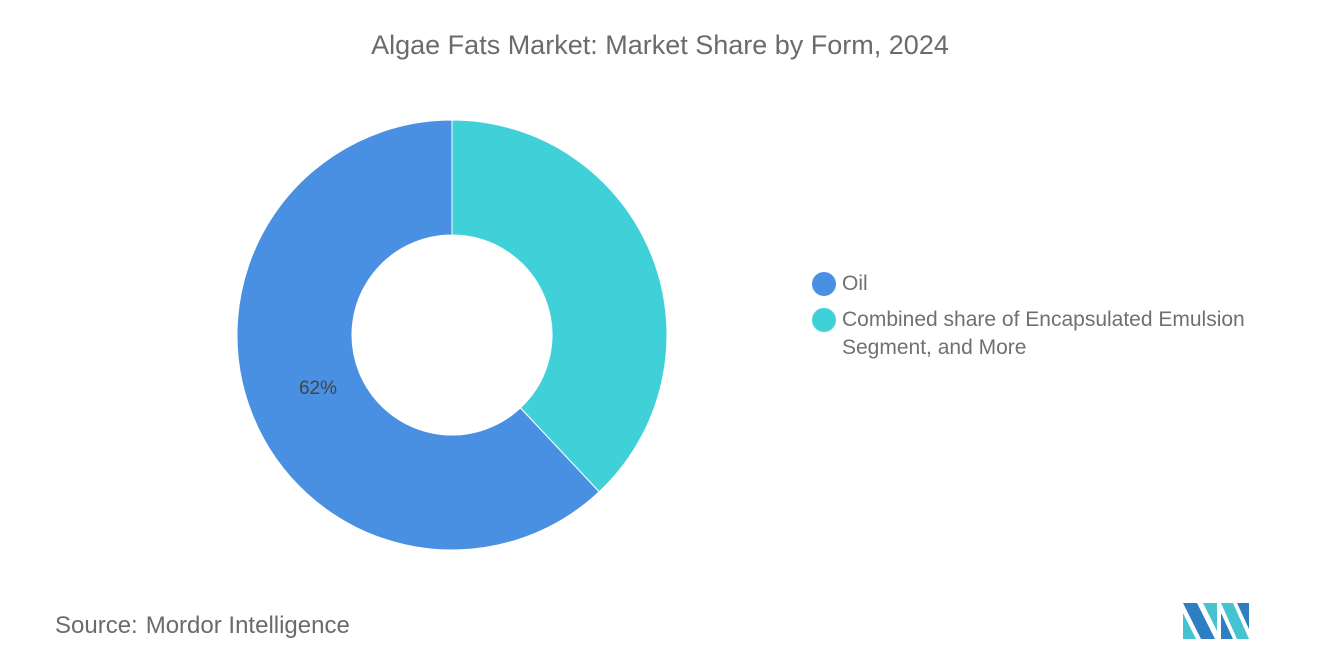 Image resolution: width=1320 pixels, height=665 pixels. What do you see at coordinates (1216, 621) in the screenshot?
I see `mordor-logo-icon` at bounding box center [1216, 621].